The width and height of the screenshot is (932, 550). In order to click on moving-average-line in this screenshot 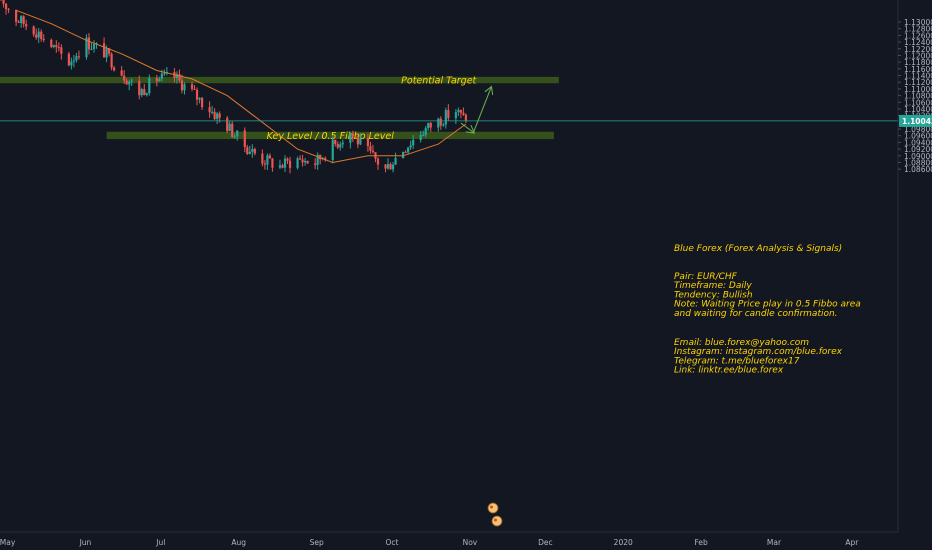, I will do `click(241, 86)`.